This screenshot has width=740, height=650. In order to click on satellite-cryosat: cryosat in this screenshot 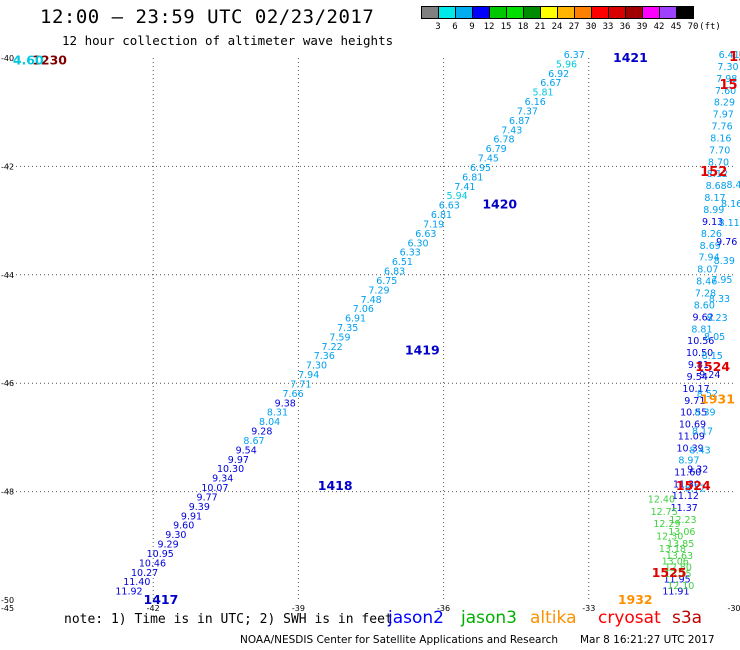, I will do `click(629, 618)`.